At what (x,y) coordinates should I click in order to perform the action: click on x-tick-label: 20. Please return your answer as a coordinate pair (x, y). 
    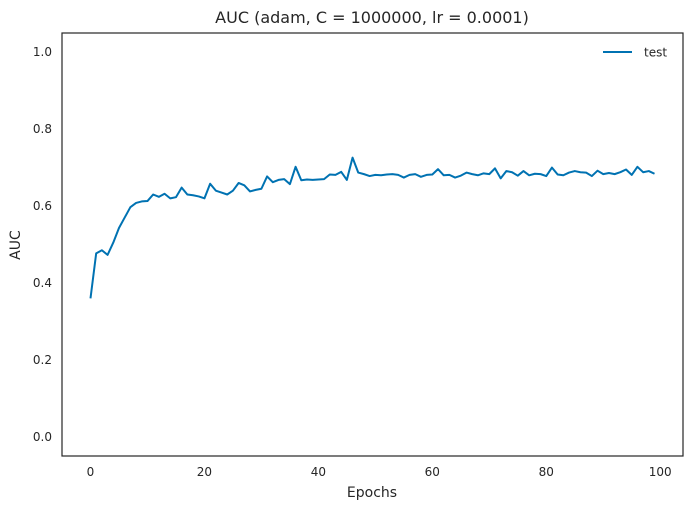
    Looking at the image, I should click on (204, 472).